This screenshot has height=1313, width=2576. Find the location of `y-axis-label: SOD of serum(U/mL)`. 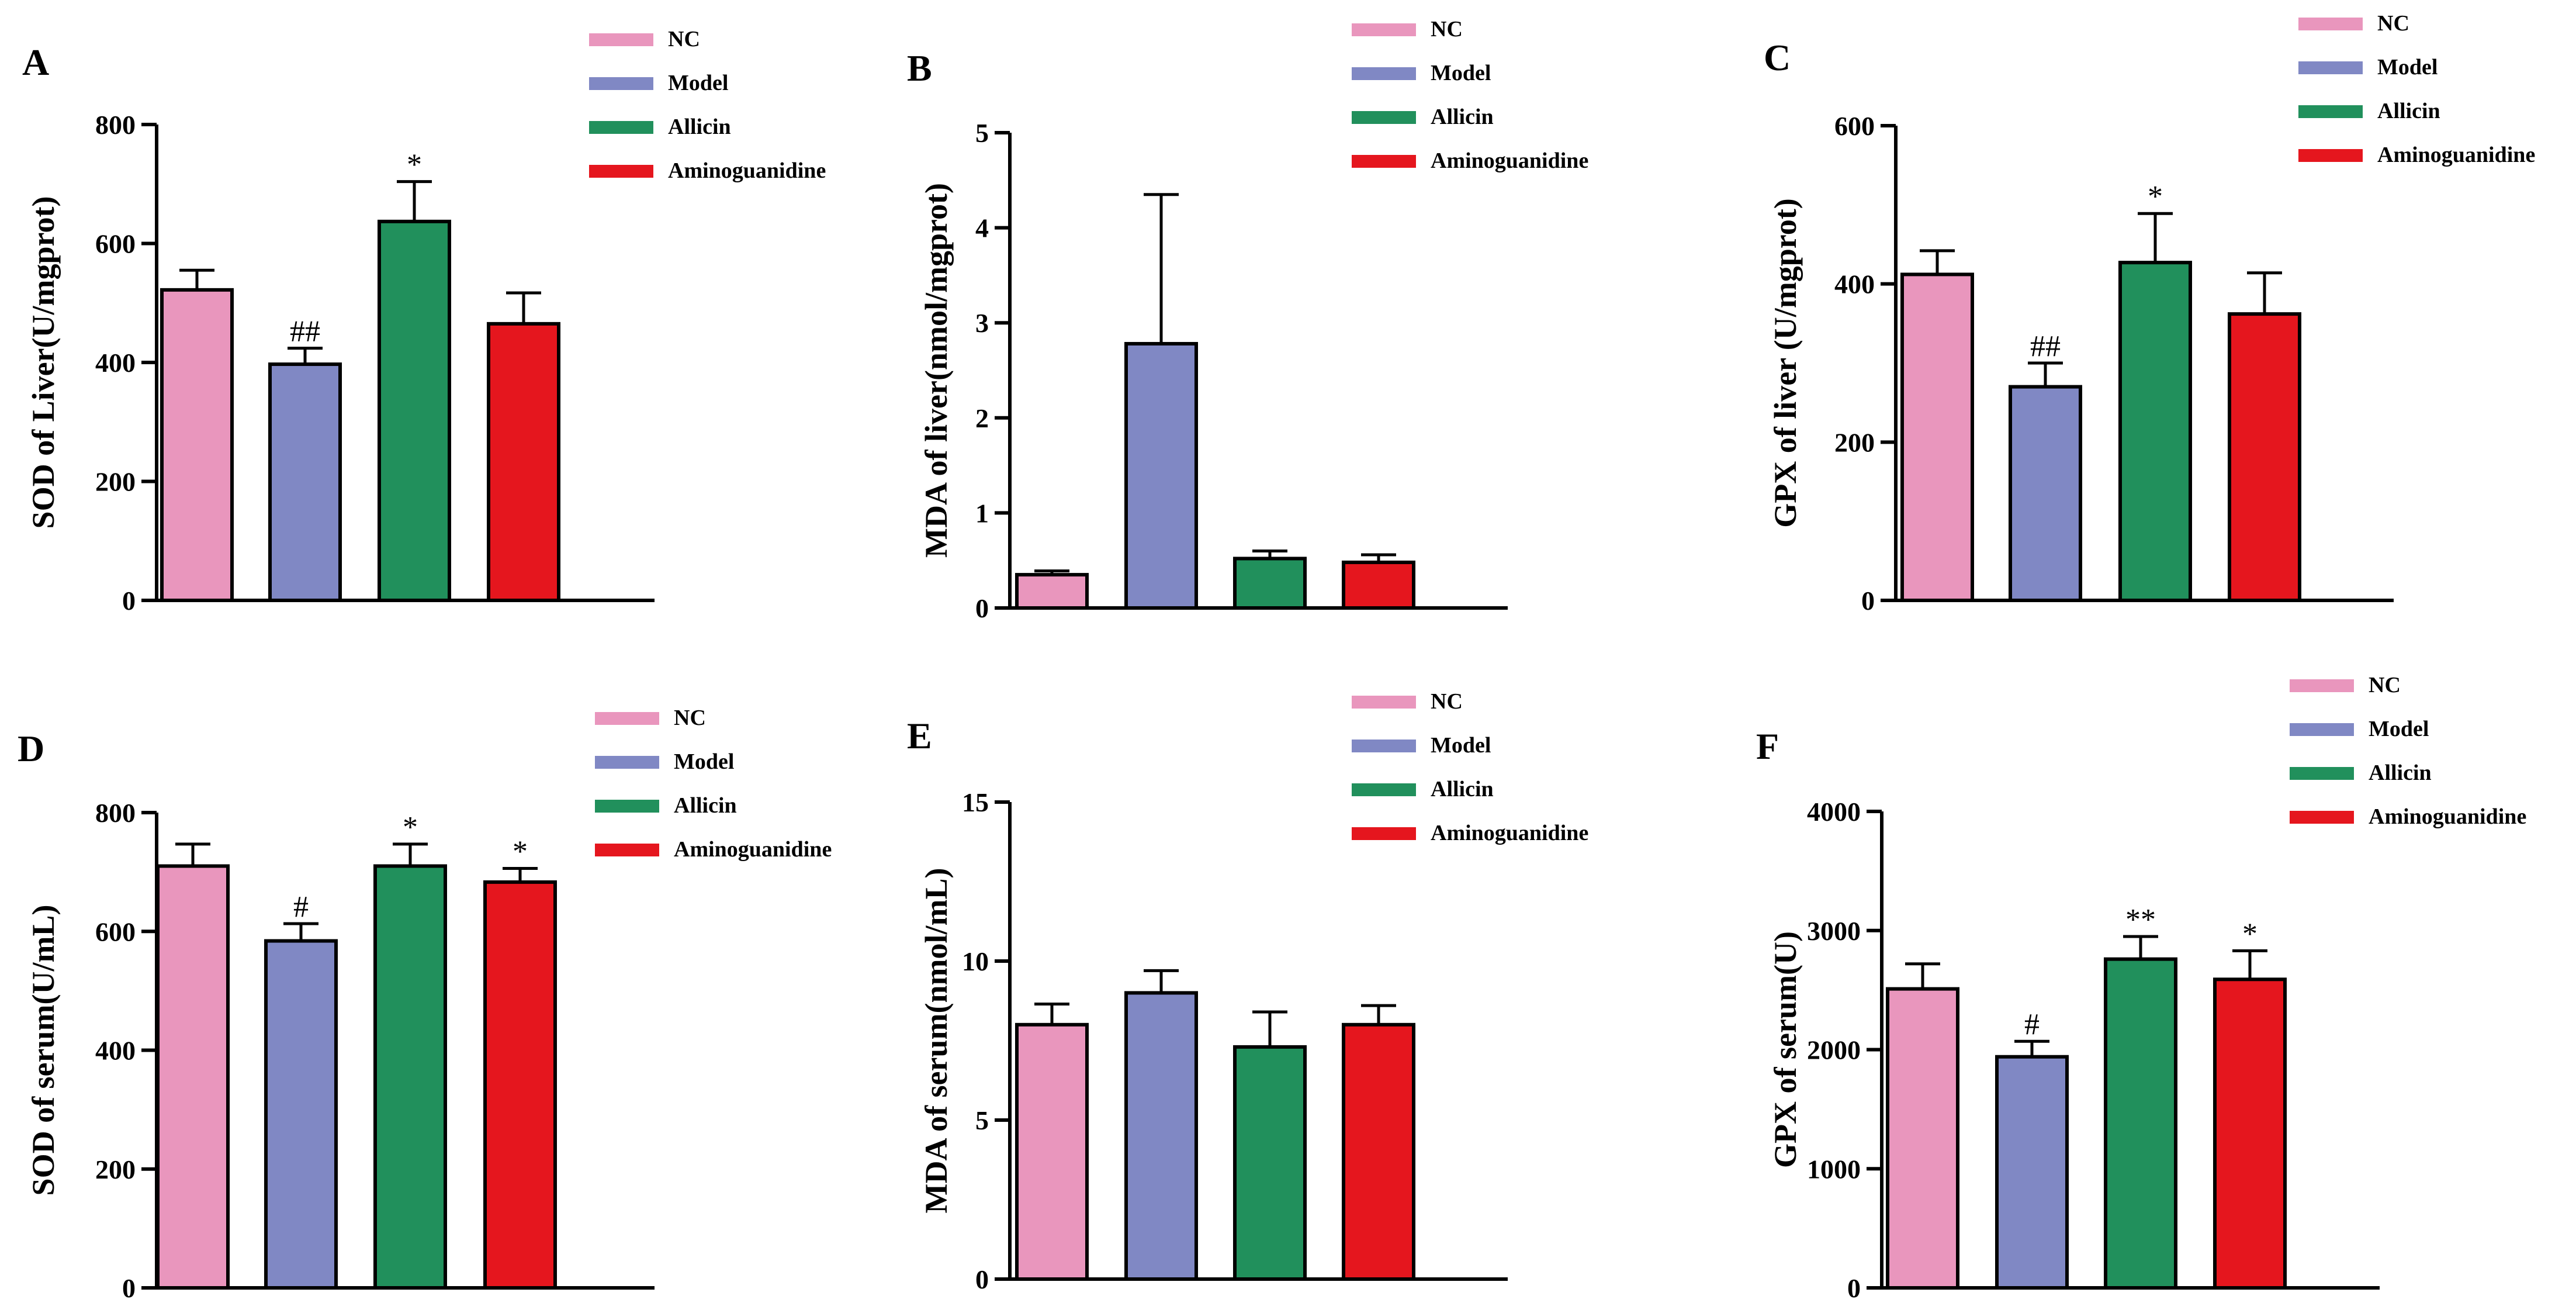

y-axis-label: SOD of serum(U/mL) is located at coordinates (43, 1050).